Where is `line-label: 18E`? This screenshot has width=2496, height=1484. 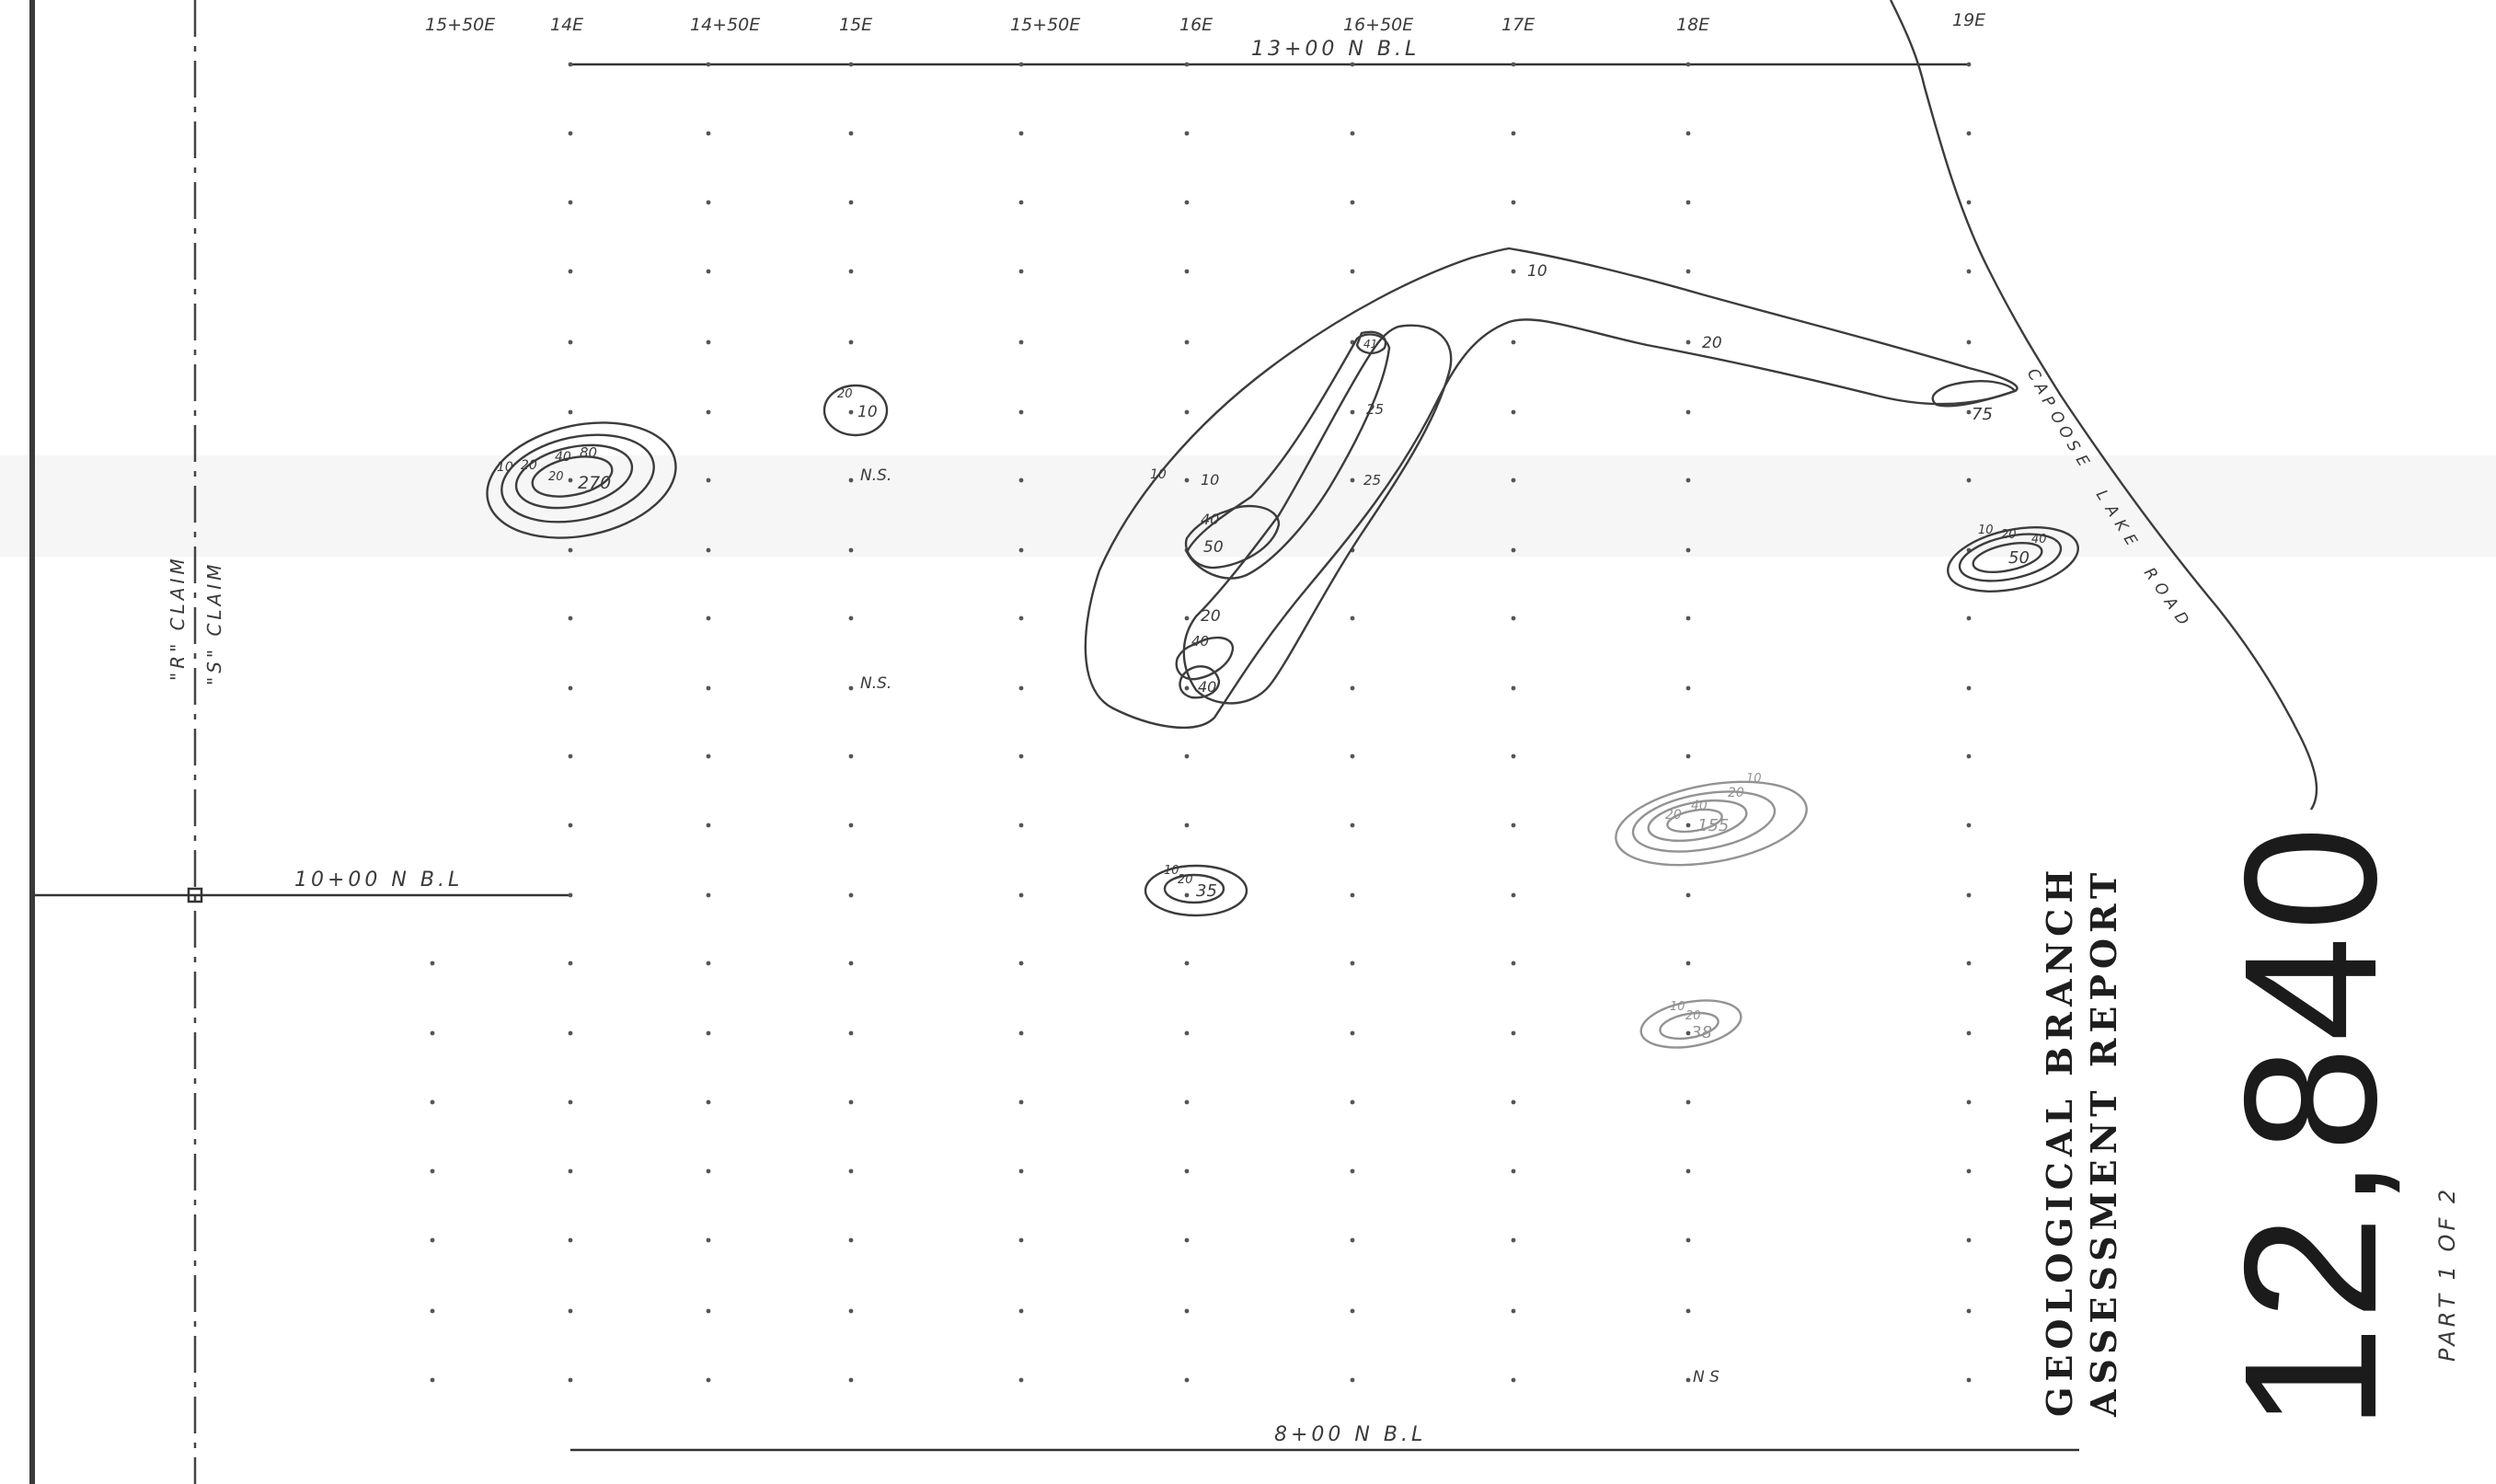 line-label: 18E is located at coordinates (1692, 25).